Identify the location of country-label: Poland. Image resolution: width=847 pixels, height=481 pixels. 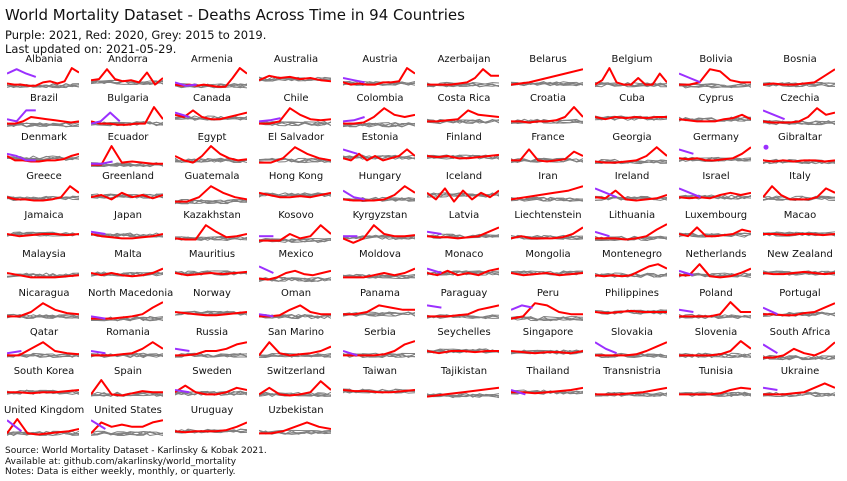
(716, 293).